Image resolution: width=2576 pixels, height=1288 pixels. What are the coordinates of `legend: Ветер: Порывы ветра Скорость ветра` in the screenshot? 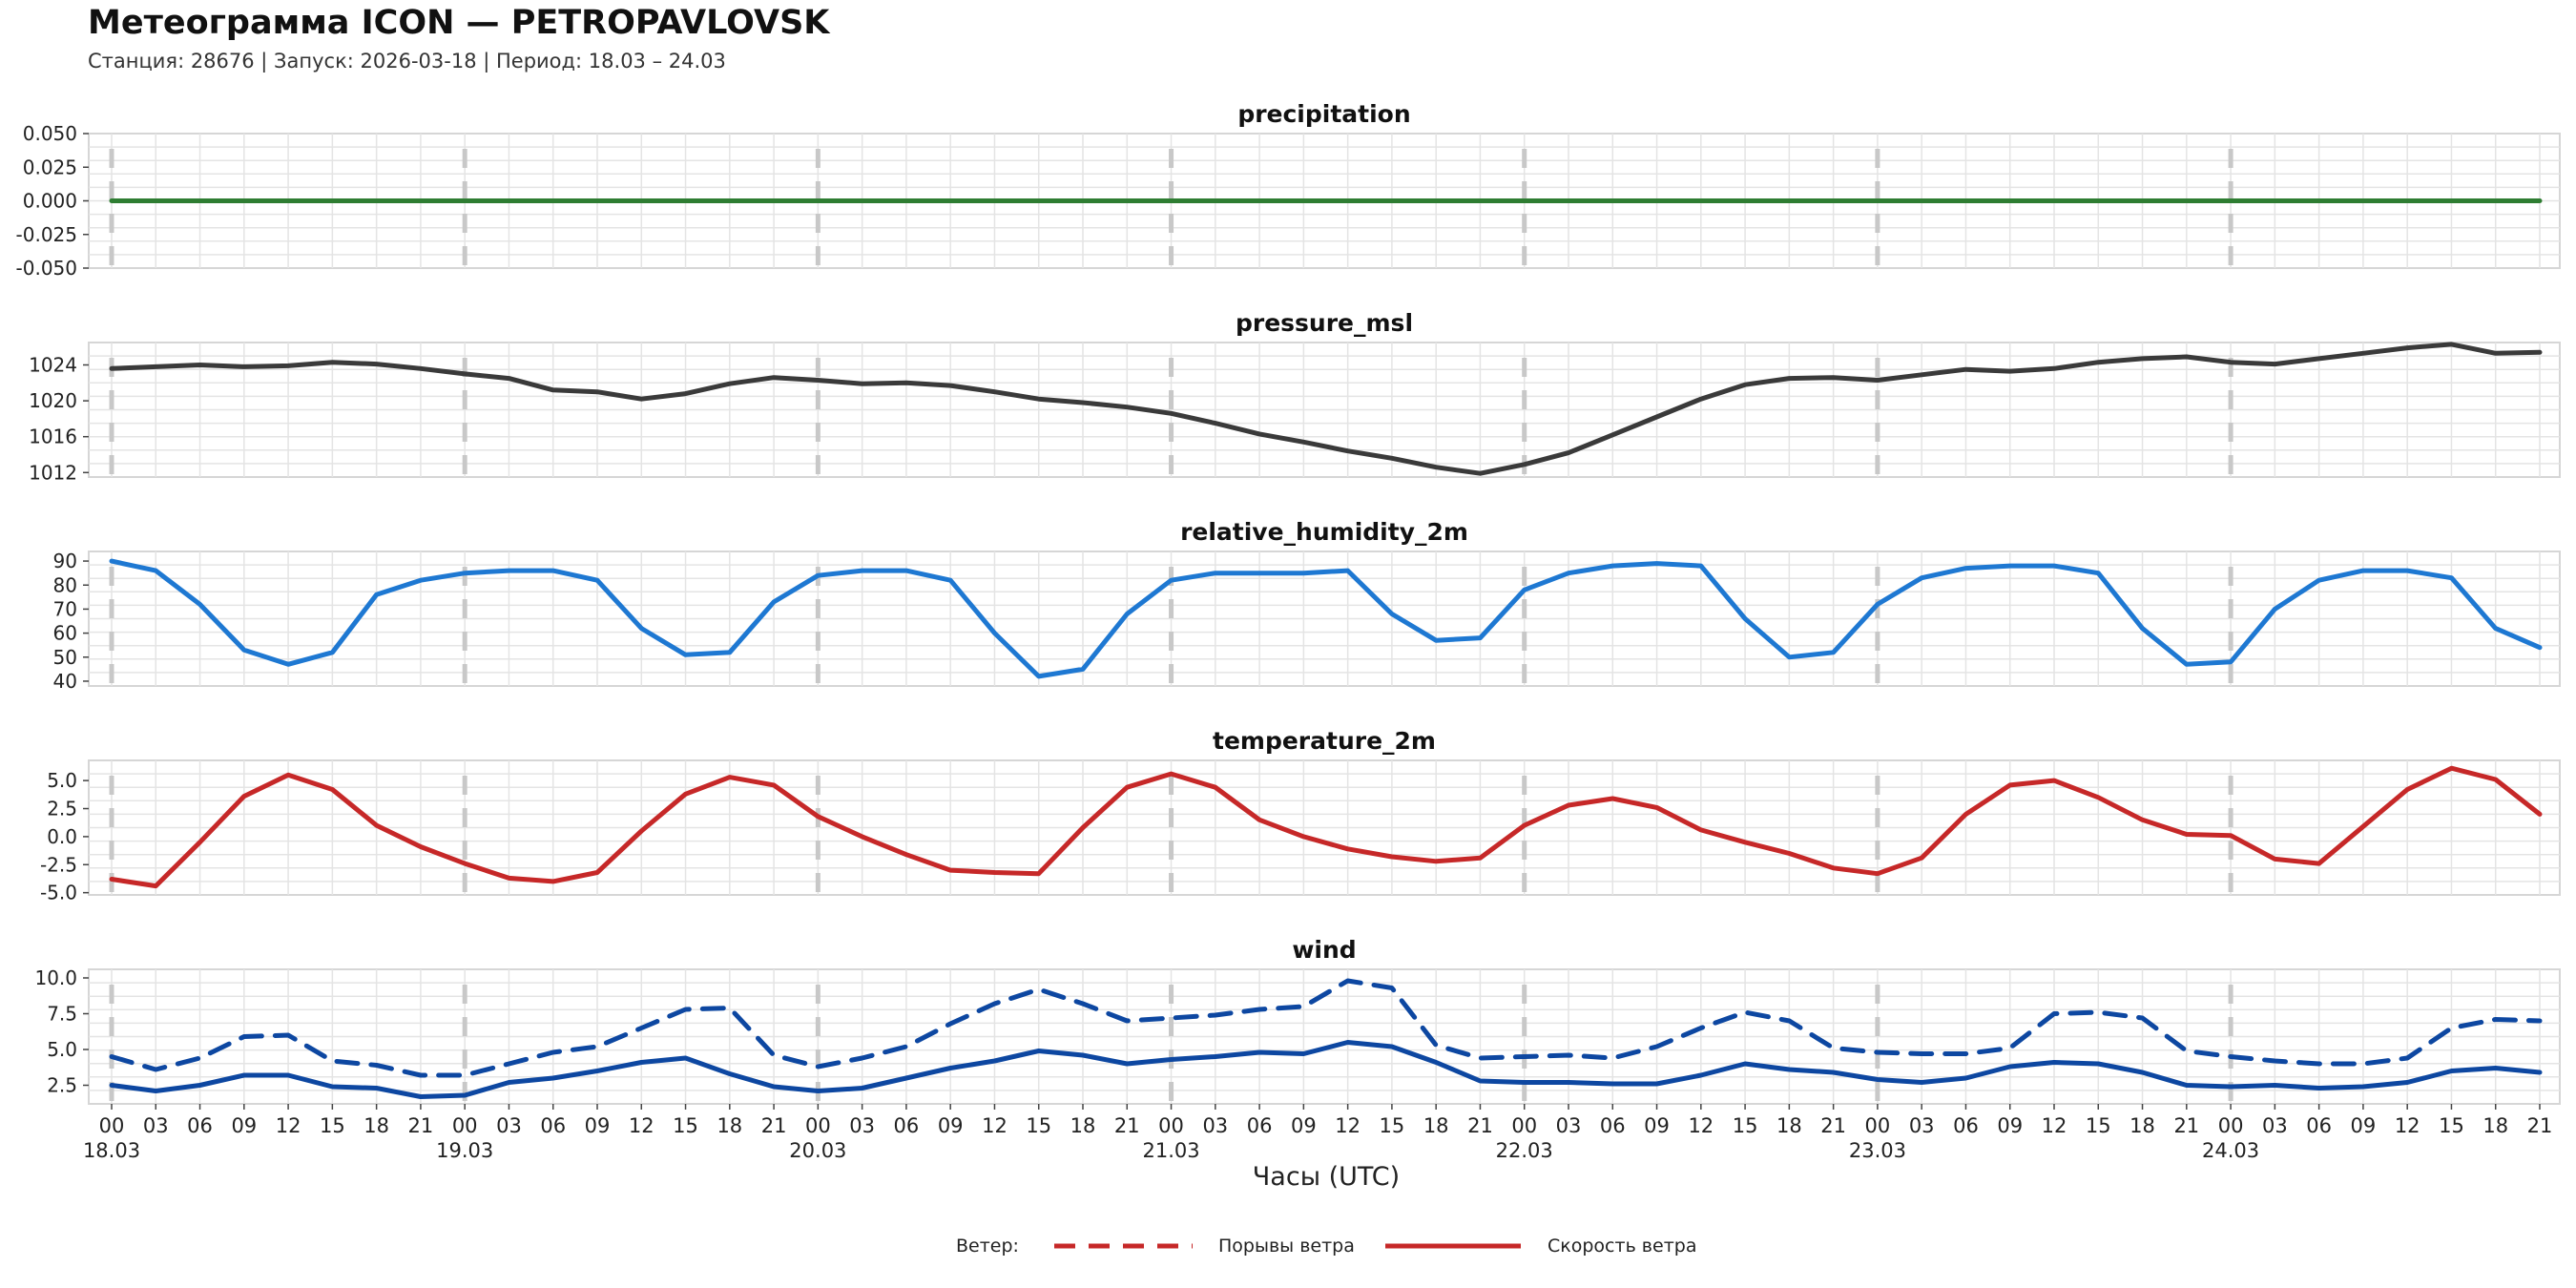 It's located at (1326, 1246).